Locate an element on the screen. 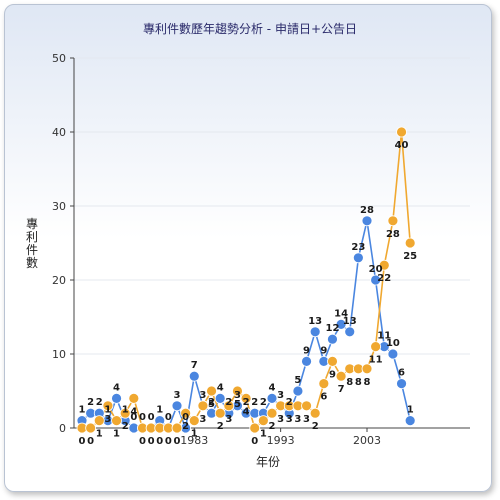  series-2-data-label: 9 is located at coordinates (332, 374).